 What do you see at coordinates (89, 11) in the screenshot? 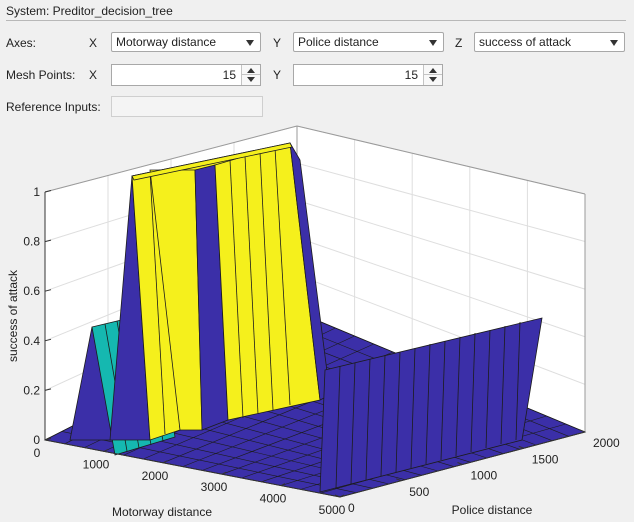
I see `system-label: System: Preditor_decision_tree` at bounding box center [89, 11].